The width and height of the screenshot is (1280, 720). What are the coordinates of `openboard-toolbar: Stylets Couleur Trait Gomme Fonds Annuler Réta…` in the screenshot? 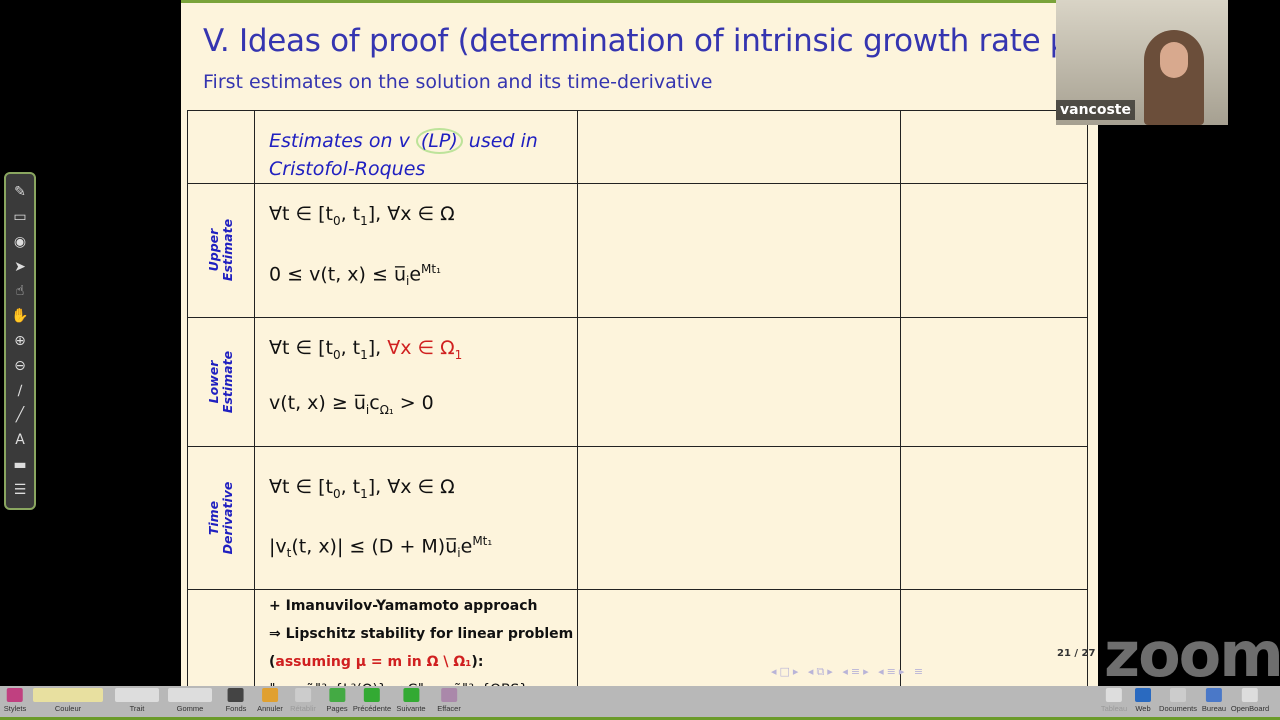 It's located at (640, 703).